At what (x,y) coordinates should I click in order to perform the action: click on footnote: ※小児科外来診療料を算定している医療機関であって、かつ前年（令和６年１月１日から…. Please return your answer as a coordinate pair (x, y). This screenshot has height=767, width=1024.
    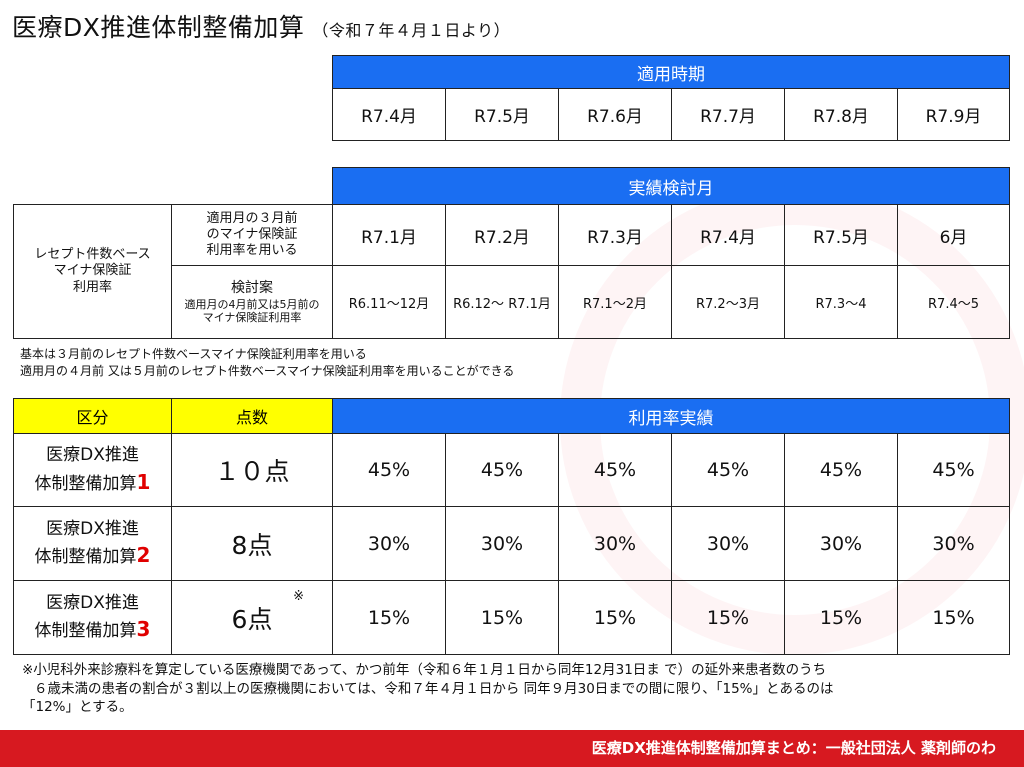
    Looking at the image, I should click on (428, 689).